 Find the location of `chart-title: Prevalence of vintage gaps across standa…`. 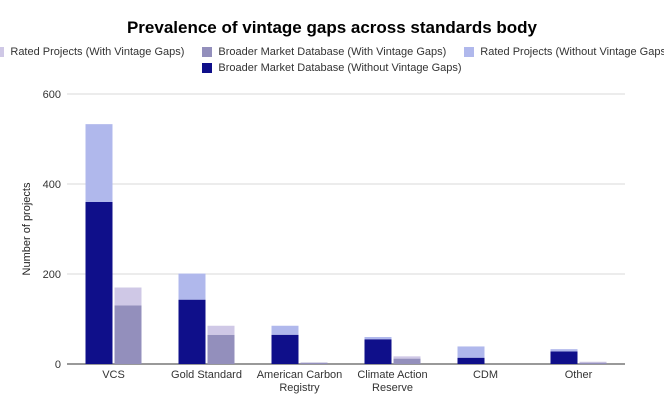

chart-title: Prevalence of vintage gaps across standa… is located at coordinates (332, 27).